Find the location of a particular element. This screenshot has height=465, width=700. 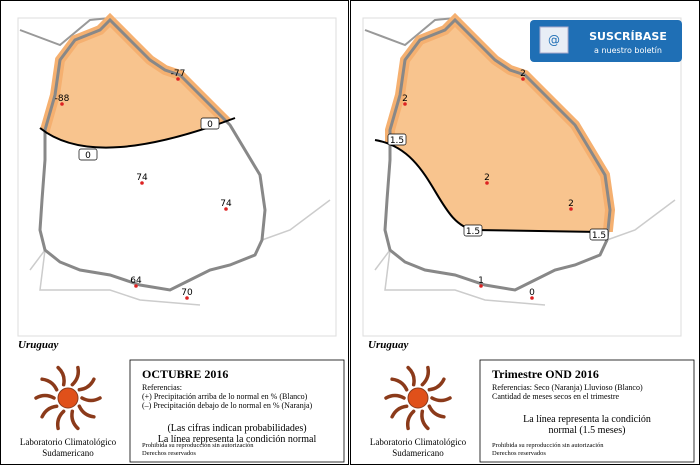

info-title: OCTUBRE 2016 is located at coordinates (185, 374).